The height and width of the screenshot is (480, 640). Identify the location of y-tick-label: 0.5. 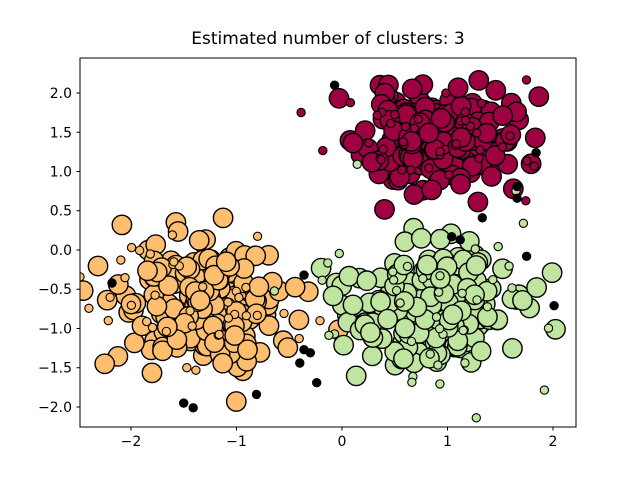
(61, 212).